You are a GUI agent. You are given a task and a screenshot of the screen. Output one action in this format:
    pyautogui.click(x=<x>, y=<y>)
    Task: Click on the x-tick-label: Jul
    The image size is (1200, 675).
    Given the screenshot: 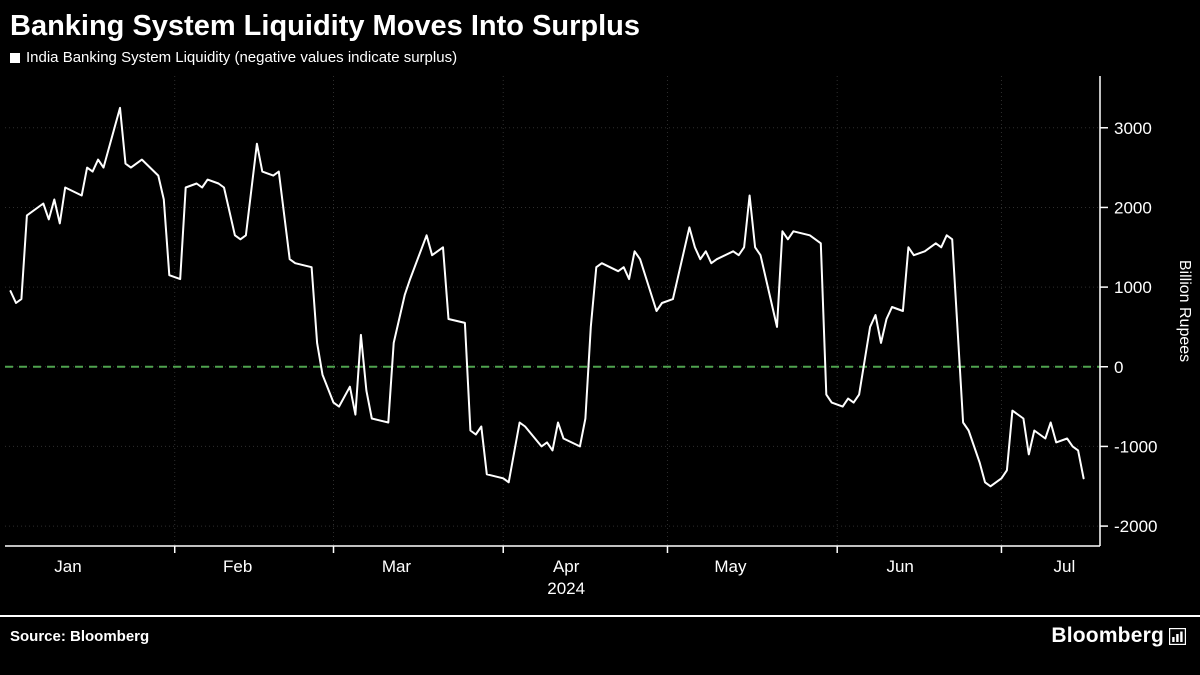 What is the action you would take?
    pyautogui.click(x=1065, y=566)
    